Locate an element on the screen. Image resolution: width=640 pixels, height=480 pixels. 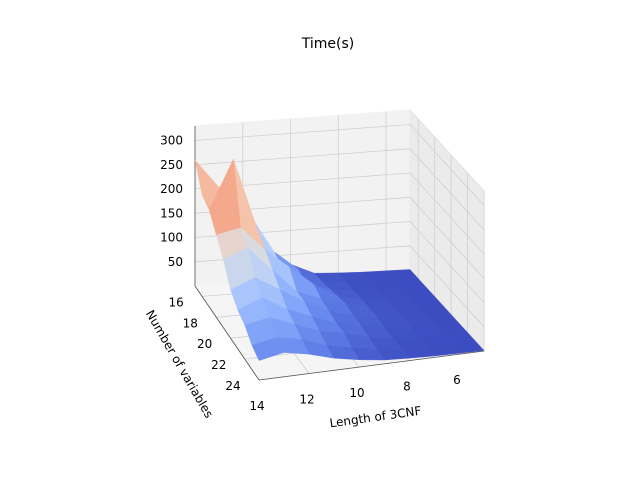
surface-patch is located at coordinates (268, 349).